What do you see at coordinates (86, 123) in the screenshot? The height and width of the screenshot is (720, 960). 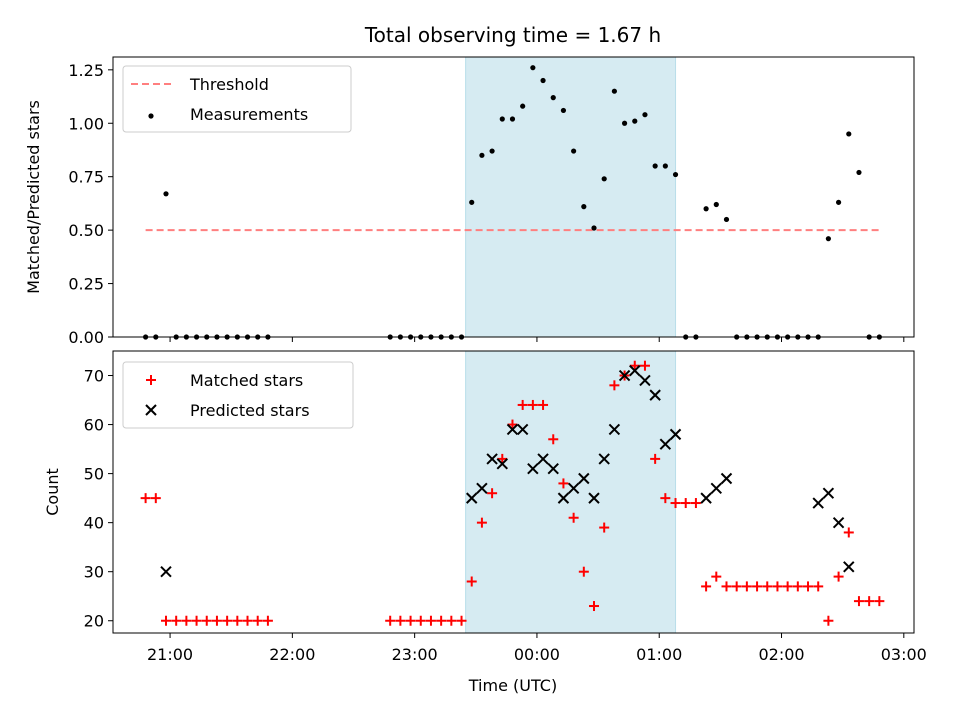 I see `y-tick-label: 1.00` at bounding box center [86, 123].